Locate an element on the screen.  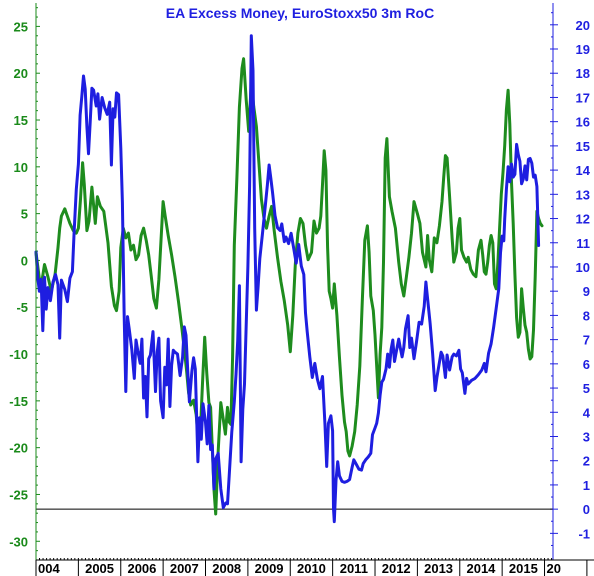
x-tick-label: 2015 is located at coordinates (523, 568).